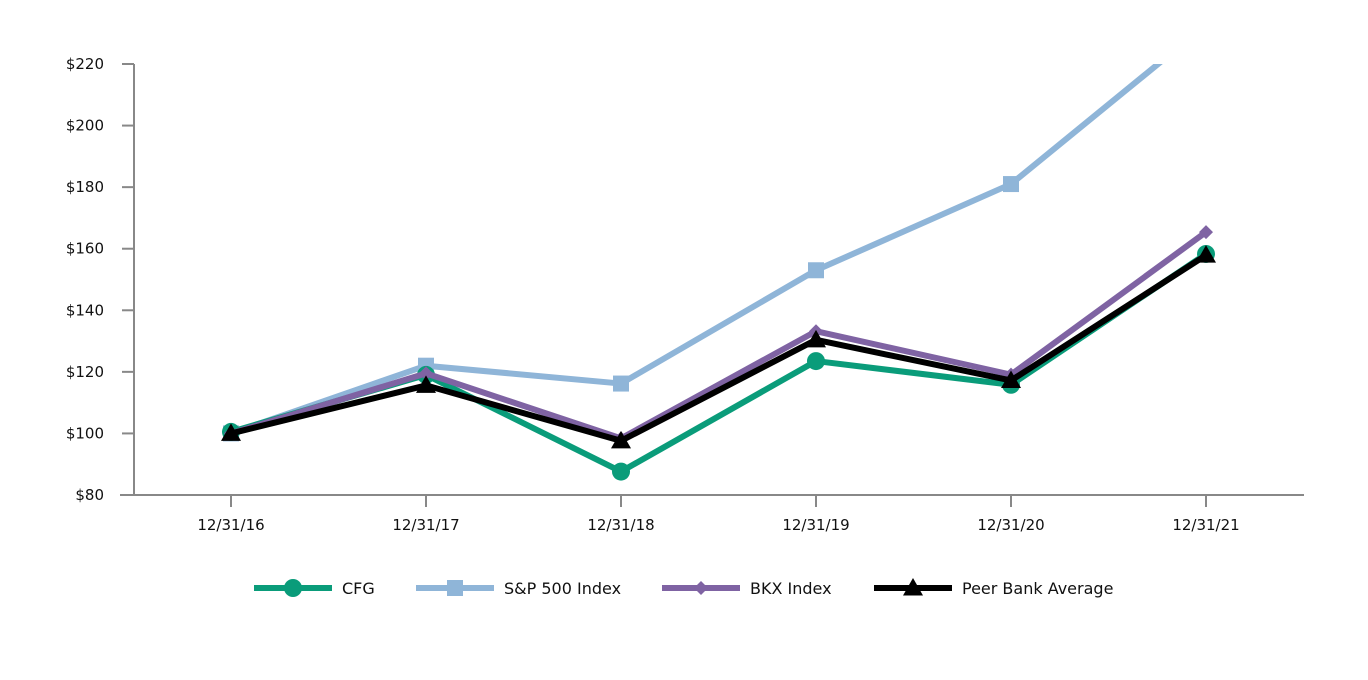 The height and width of the screenshot is (680, 1368). What do you see at coordinates (815, 525) in the screenshot?
I see `x-tick-label: 12/31/19` at bounding box center [815, 525].